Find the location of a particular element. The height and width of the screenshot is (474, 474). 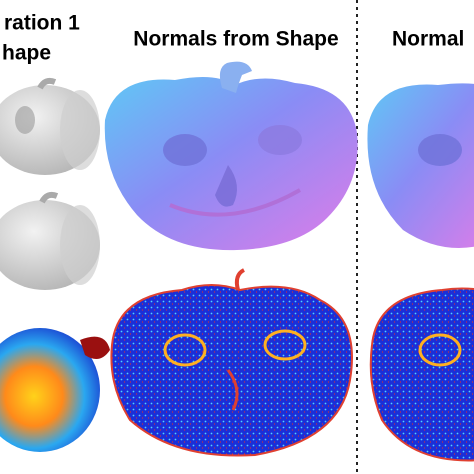

heatmap-shape is located at coordinates (55, 390).